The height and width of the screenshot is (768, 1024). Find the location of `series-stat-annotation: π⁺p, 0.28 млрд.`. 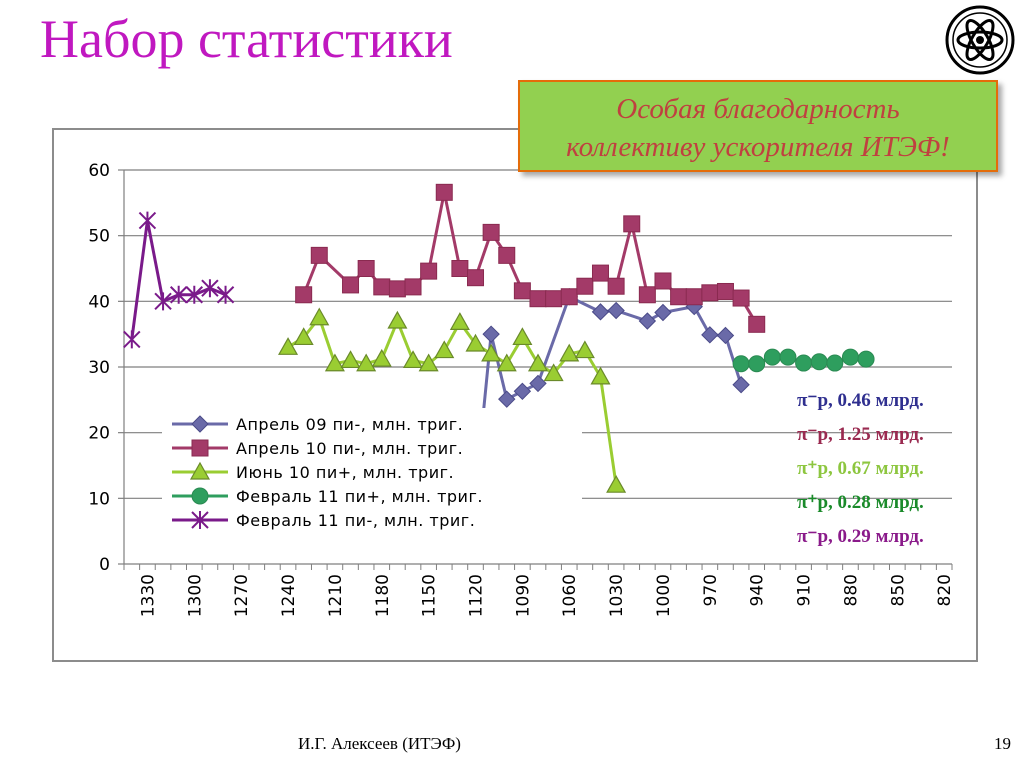

series-stat-annotation: π⁺p, 0.28 млрд. is located at coordinates (860, 502).